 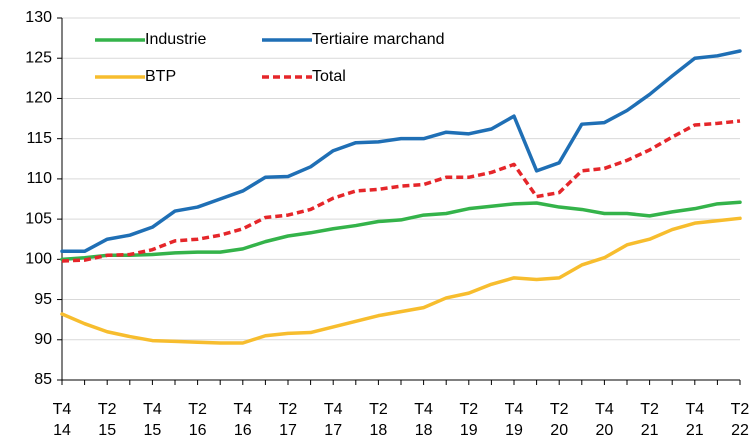 What do you see at coordinates (333, 420) in the screenshot?
I see `x-tick-label: T4 17` at bounding box center [333, 420].